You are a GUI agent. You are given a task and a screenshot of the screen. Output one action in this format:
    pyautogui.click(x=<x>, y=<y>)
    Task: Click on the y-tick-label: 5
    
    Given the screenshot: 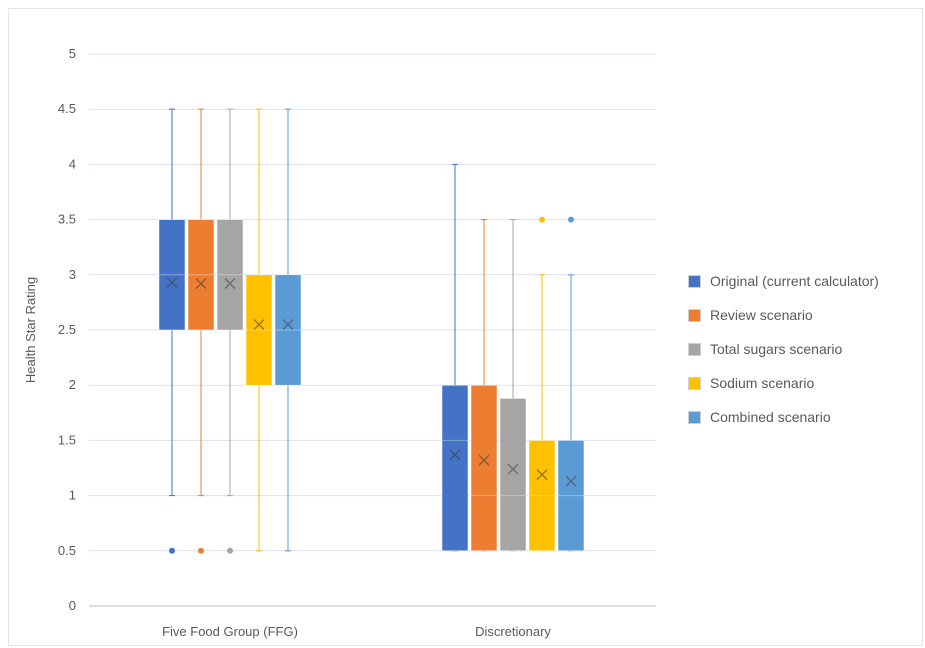 What is the action you would take?
    pyautogui.click(x=72, y=53)
    